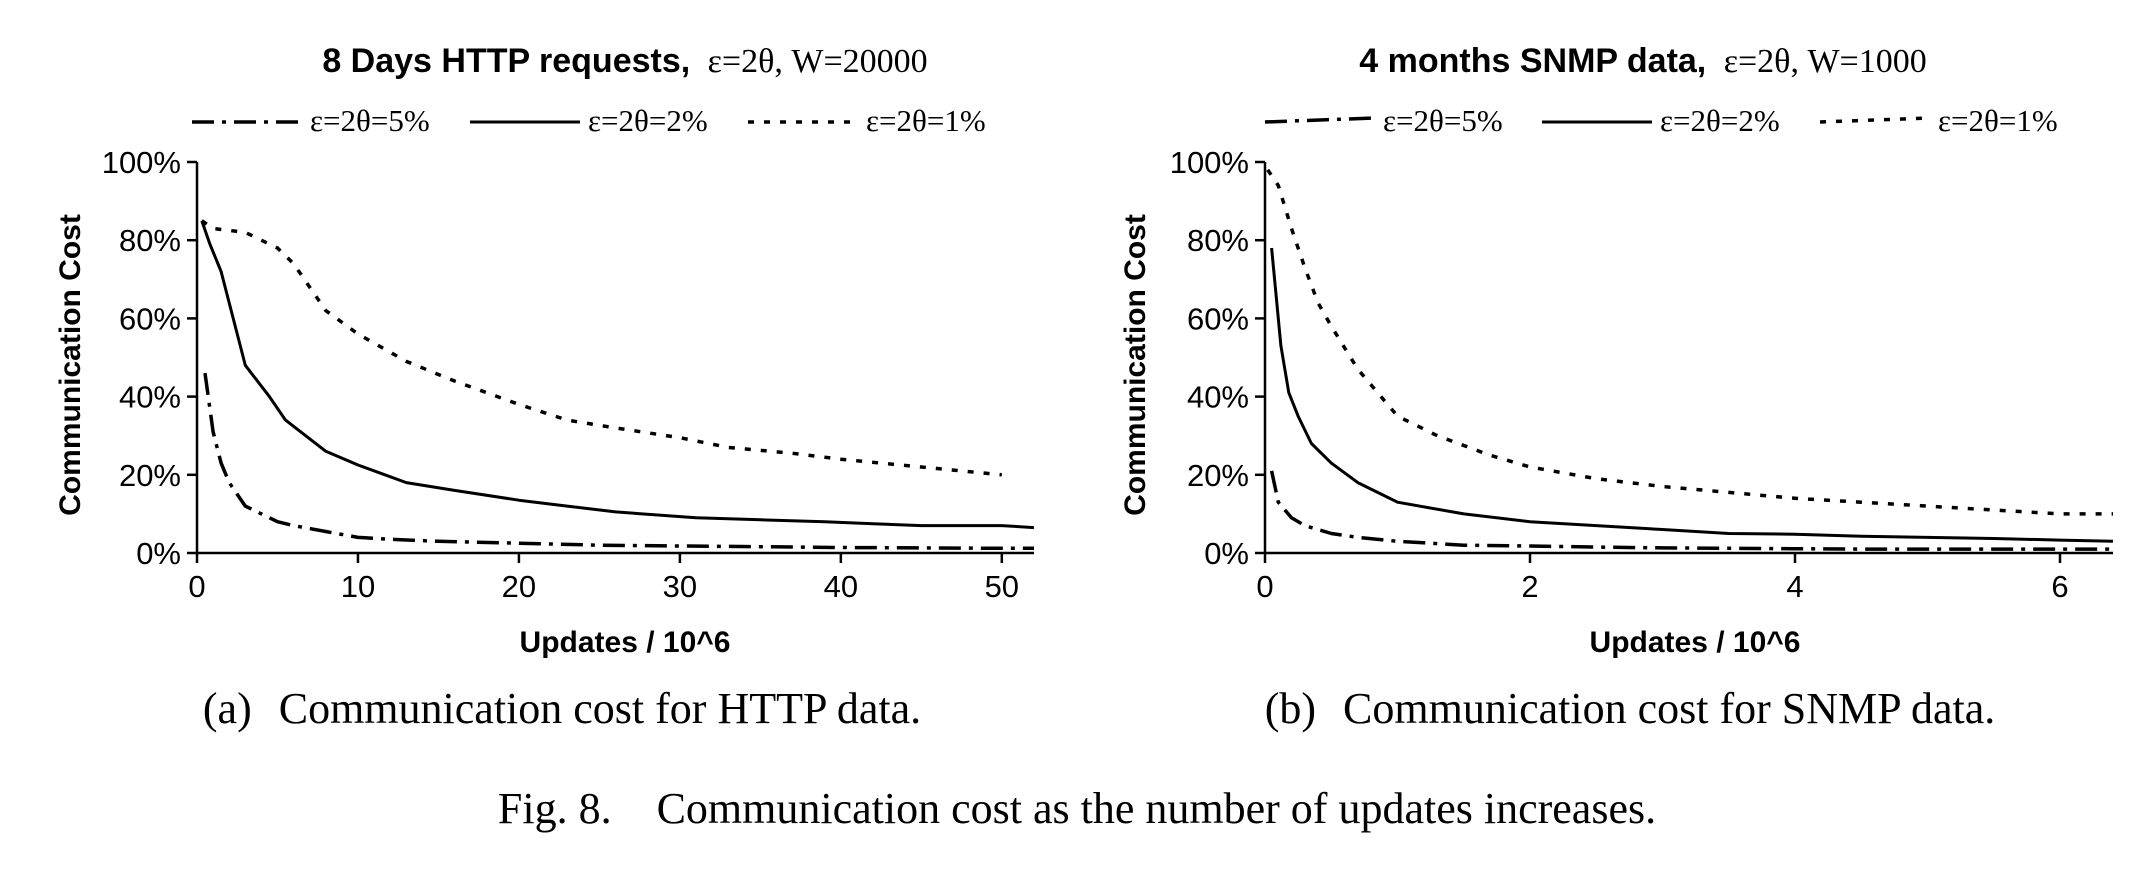 The width and height of the screenshot is (2154, 884). Describe the element at coordinates (1135, 365) in the screenshot. I see `y-axis-label-b: Communication Cost` at that location.